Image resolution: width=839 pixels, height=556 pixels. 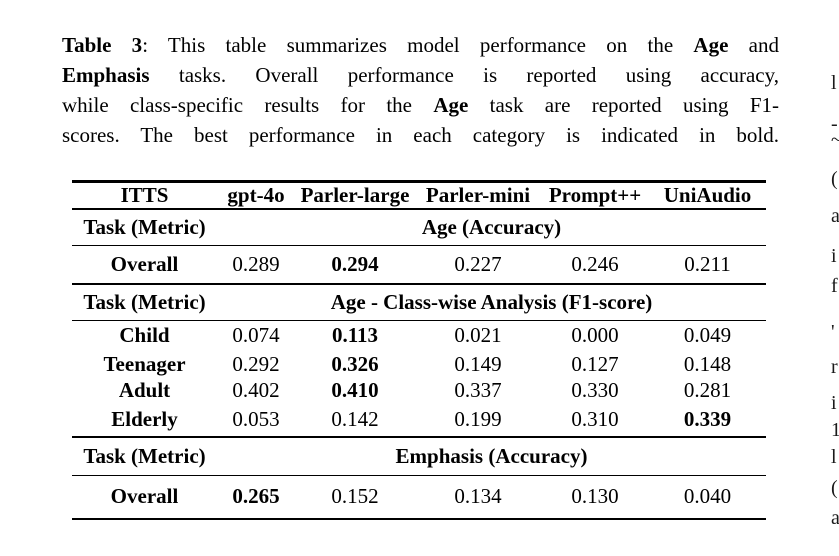 I want to click on row-elderly: Elderly 0.053 0.142 0.199 0.310 0.339, so click(x=419, y=420).